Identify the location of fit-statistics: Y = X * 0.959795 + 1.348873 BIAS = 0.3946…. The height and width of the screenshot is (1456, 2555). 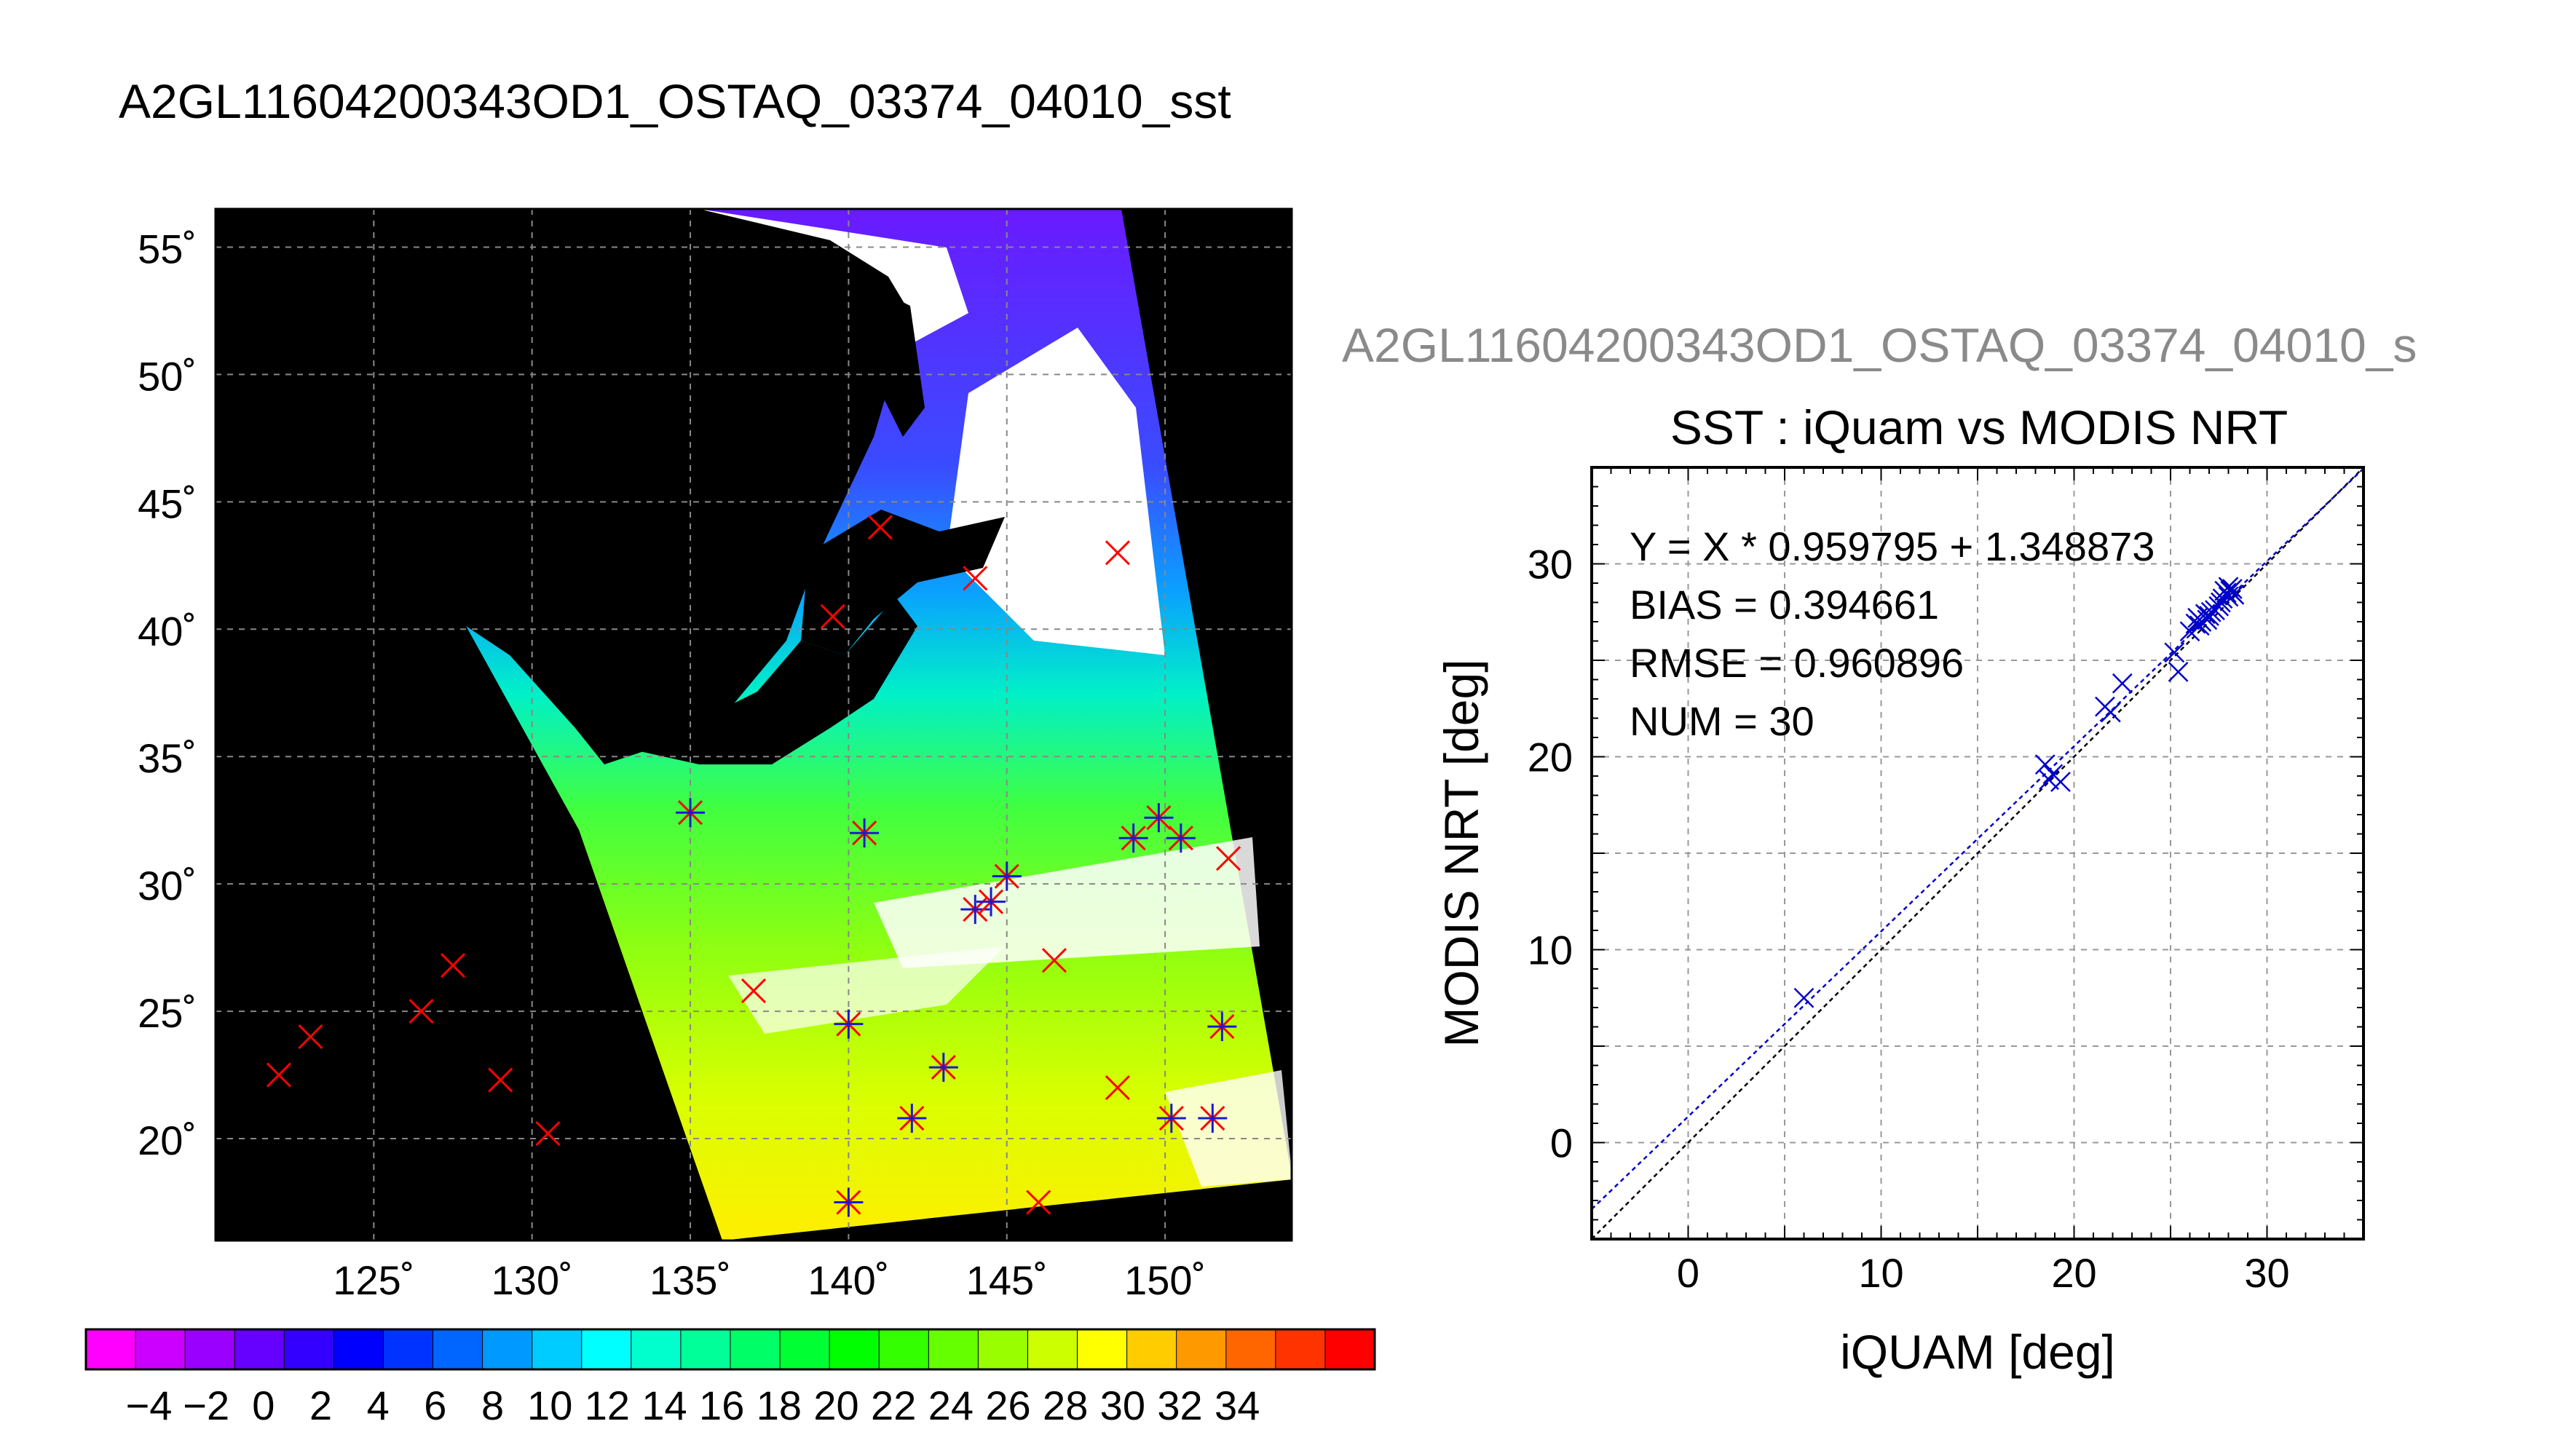
(1892, 633).